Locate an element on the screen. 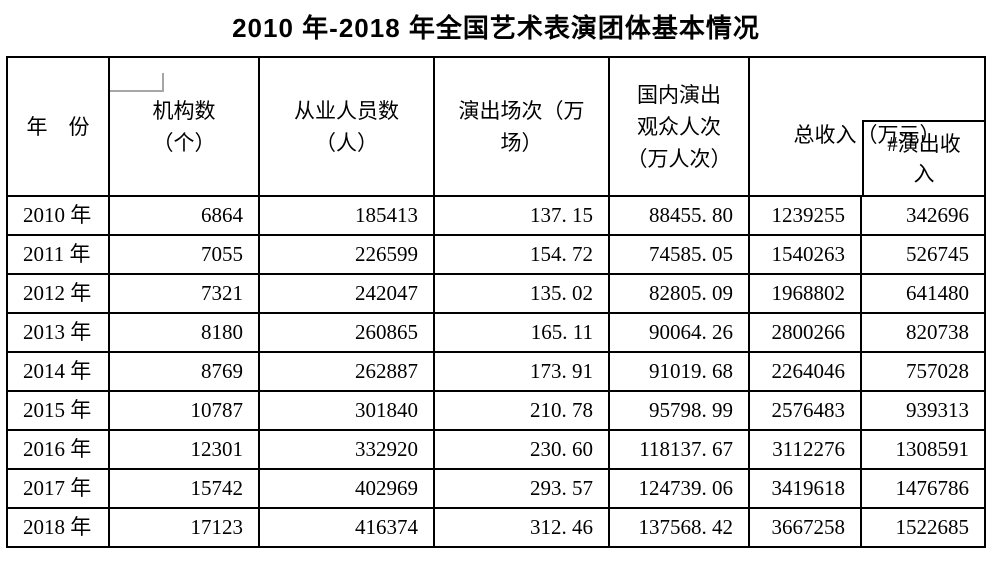 The image size is (992, 569). col-header-total-income-label: 总收入（万元） is located at coordinates (867, 134).